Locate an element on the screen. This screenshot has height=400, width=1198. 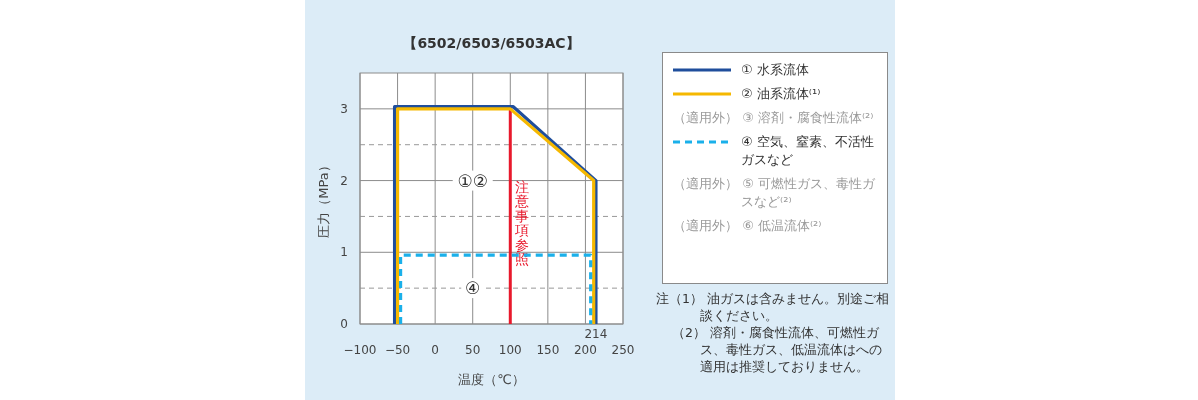
y-axis-title: 圧力（MPa） is located at coordinates (323, 198).